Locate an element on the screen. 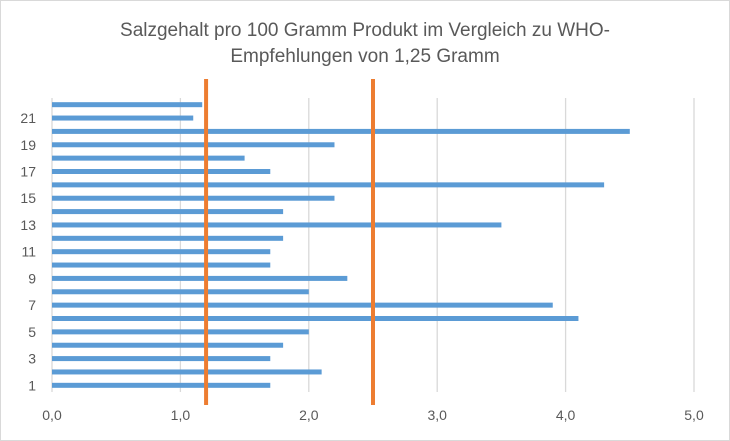 The width and height of the screenshot is (730, 441). y-tick-label: 19 is located at coordinates (28, 145).